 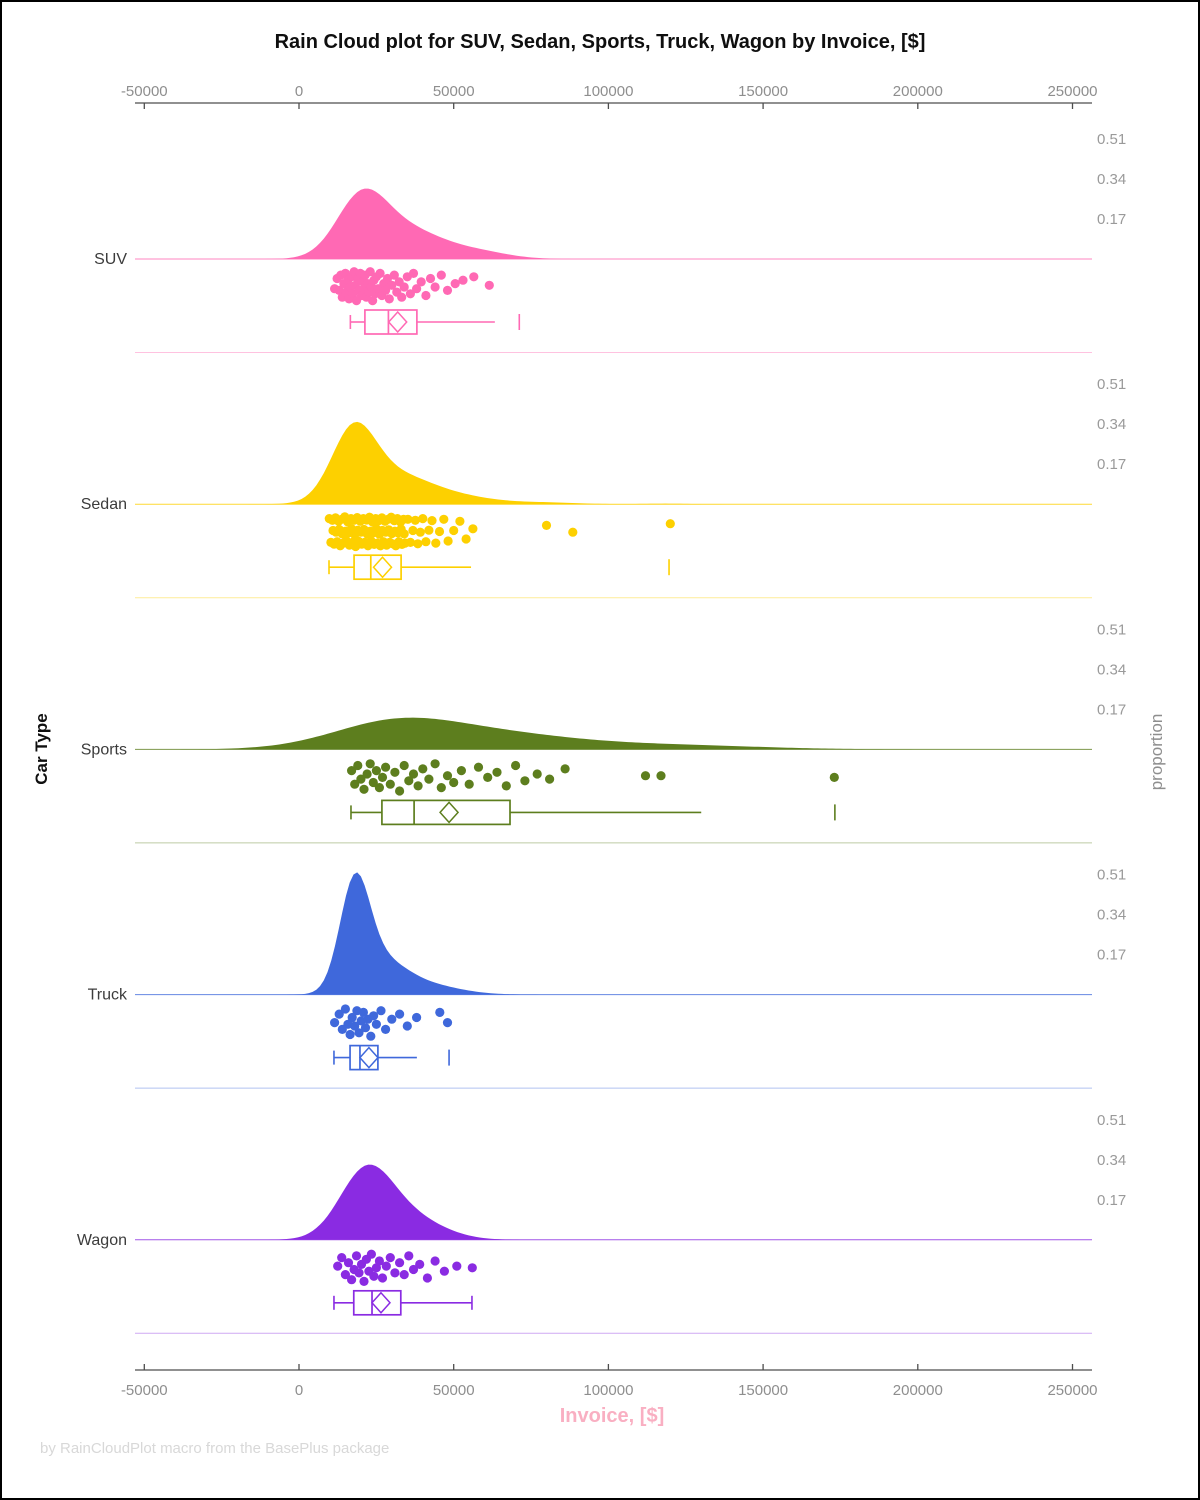 What do you see at coordinates (403, 1302) in the screenshot?
I see `box-plot-wagon` at bounding box center [403, 1302].